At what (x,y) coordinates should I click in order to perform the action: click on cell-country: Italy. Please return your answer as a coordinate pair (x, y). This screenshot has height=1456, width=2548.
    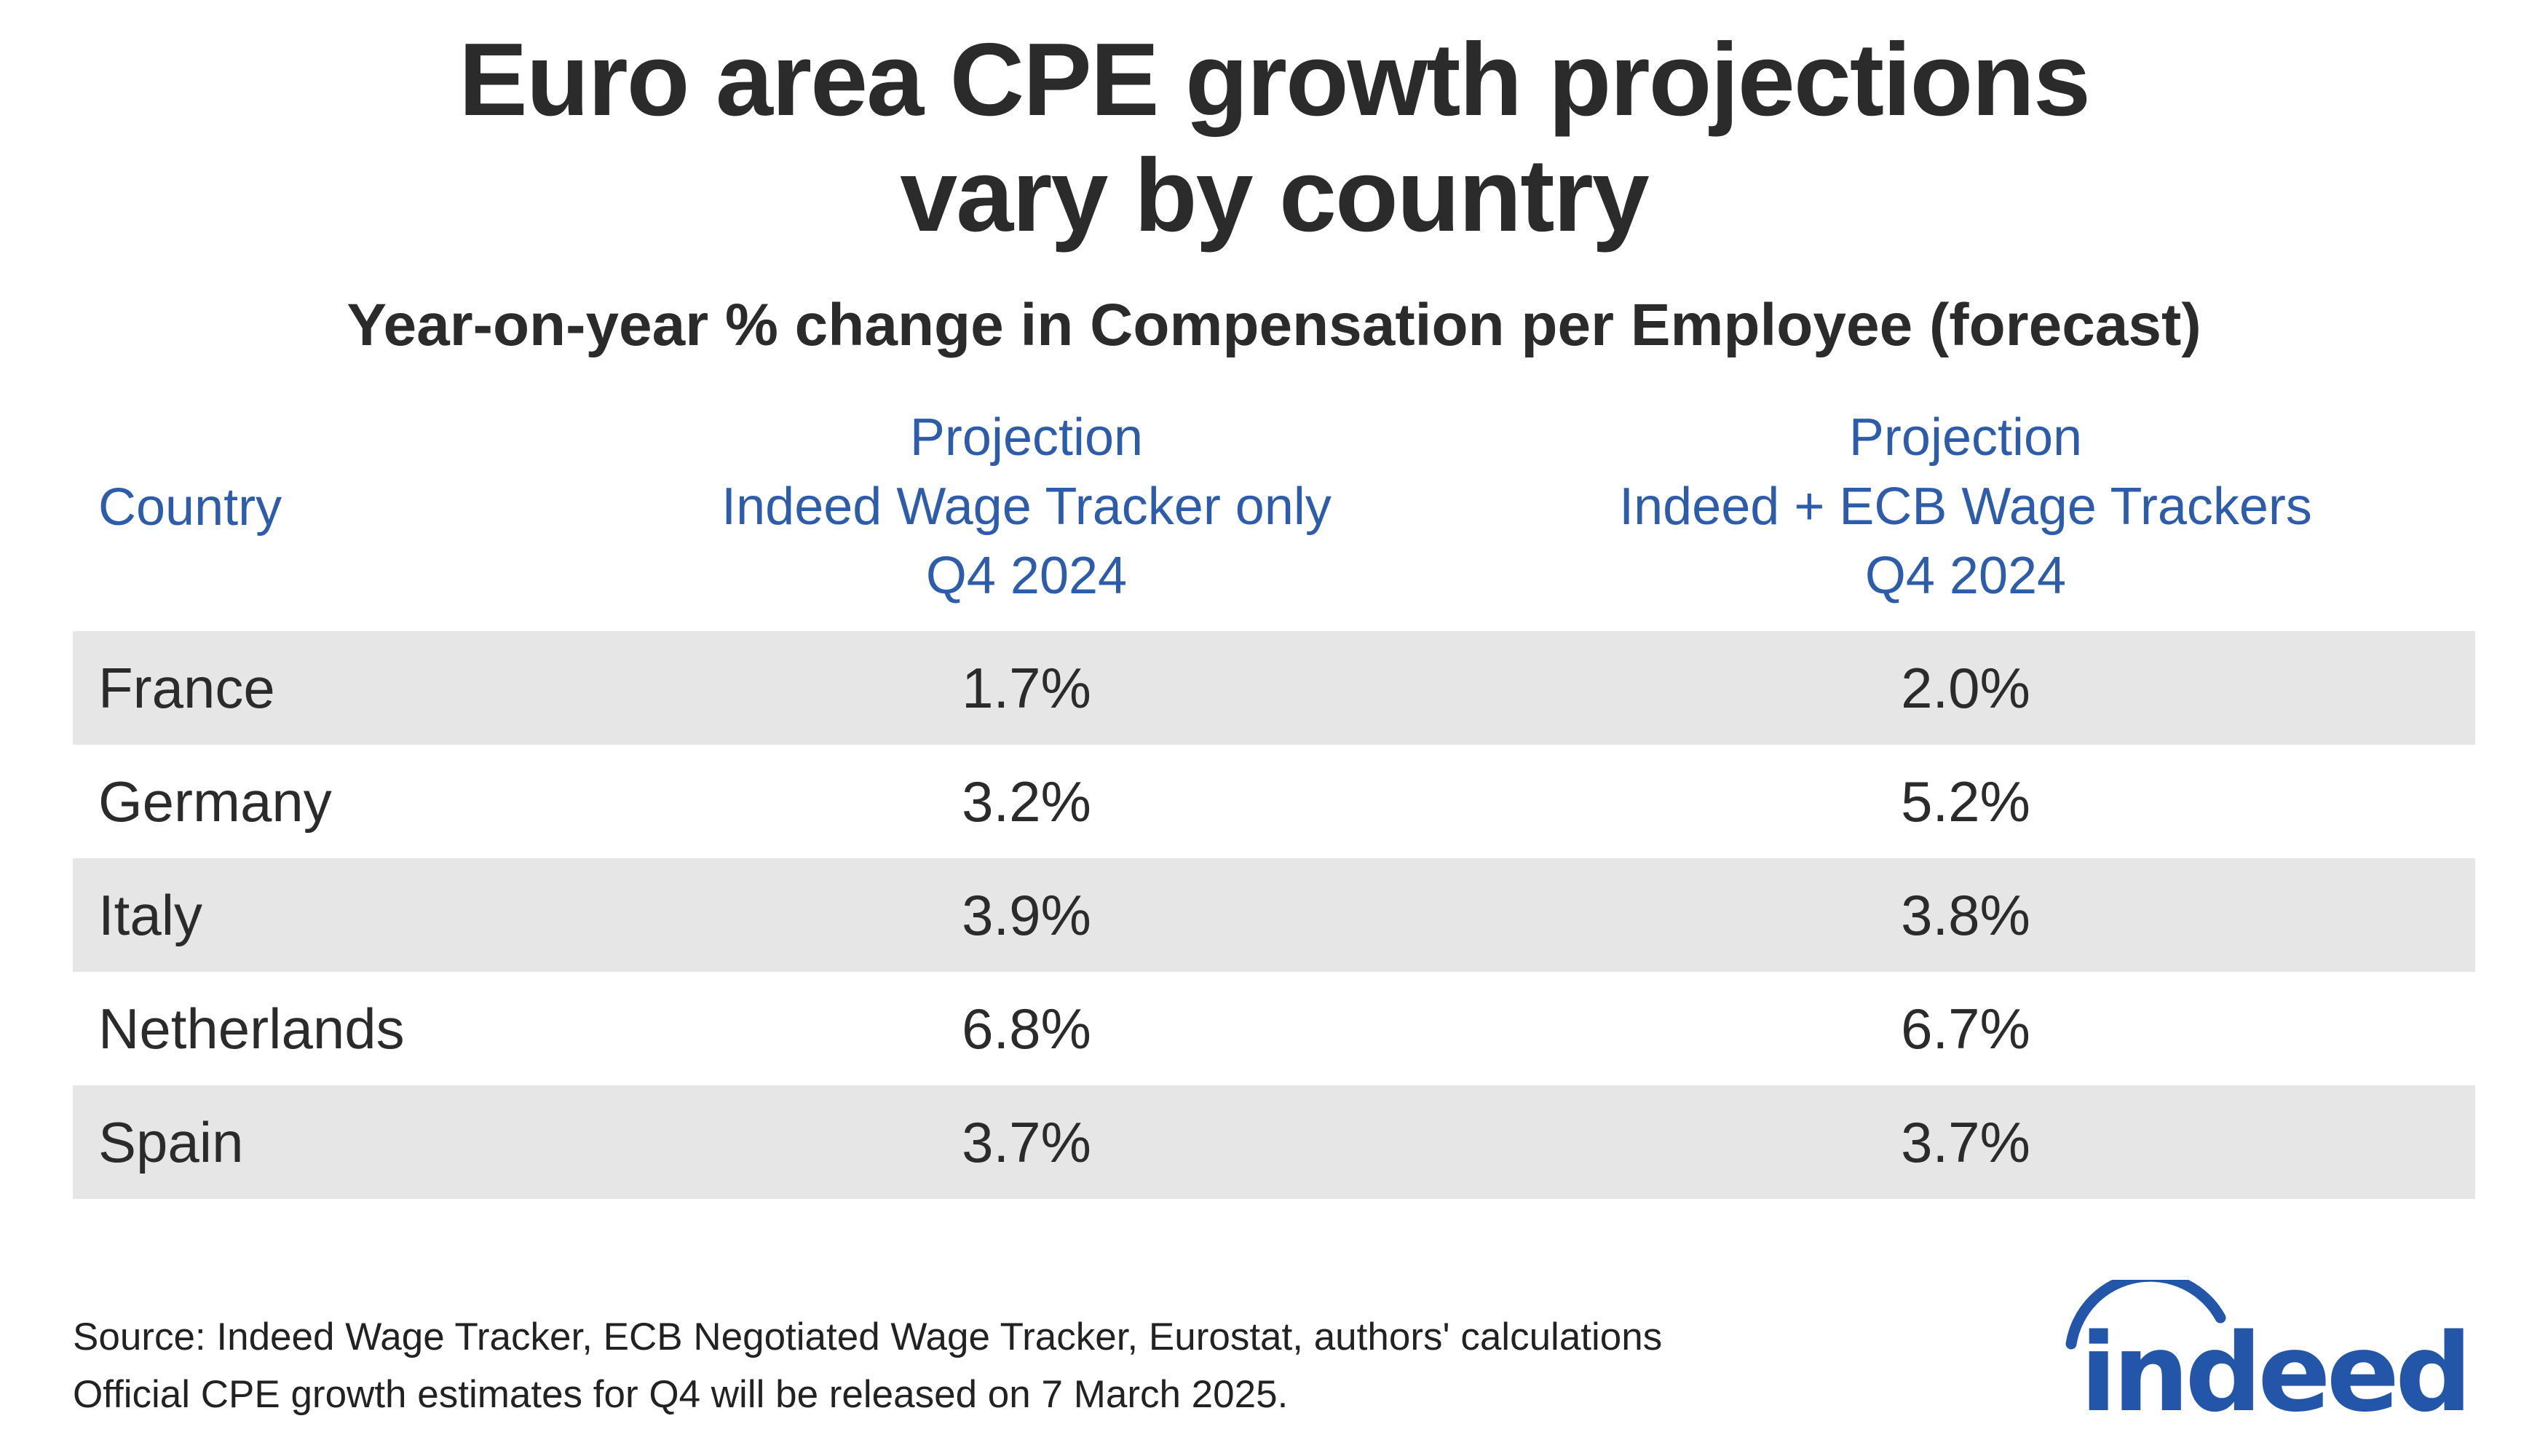
    Looking at the image, I should click on (150, 914).